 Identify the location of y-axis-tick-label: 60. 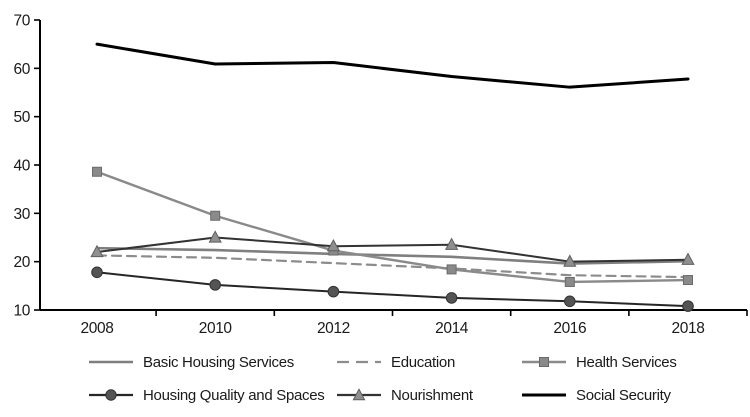
(22, 69).